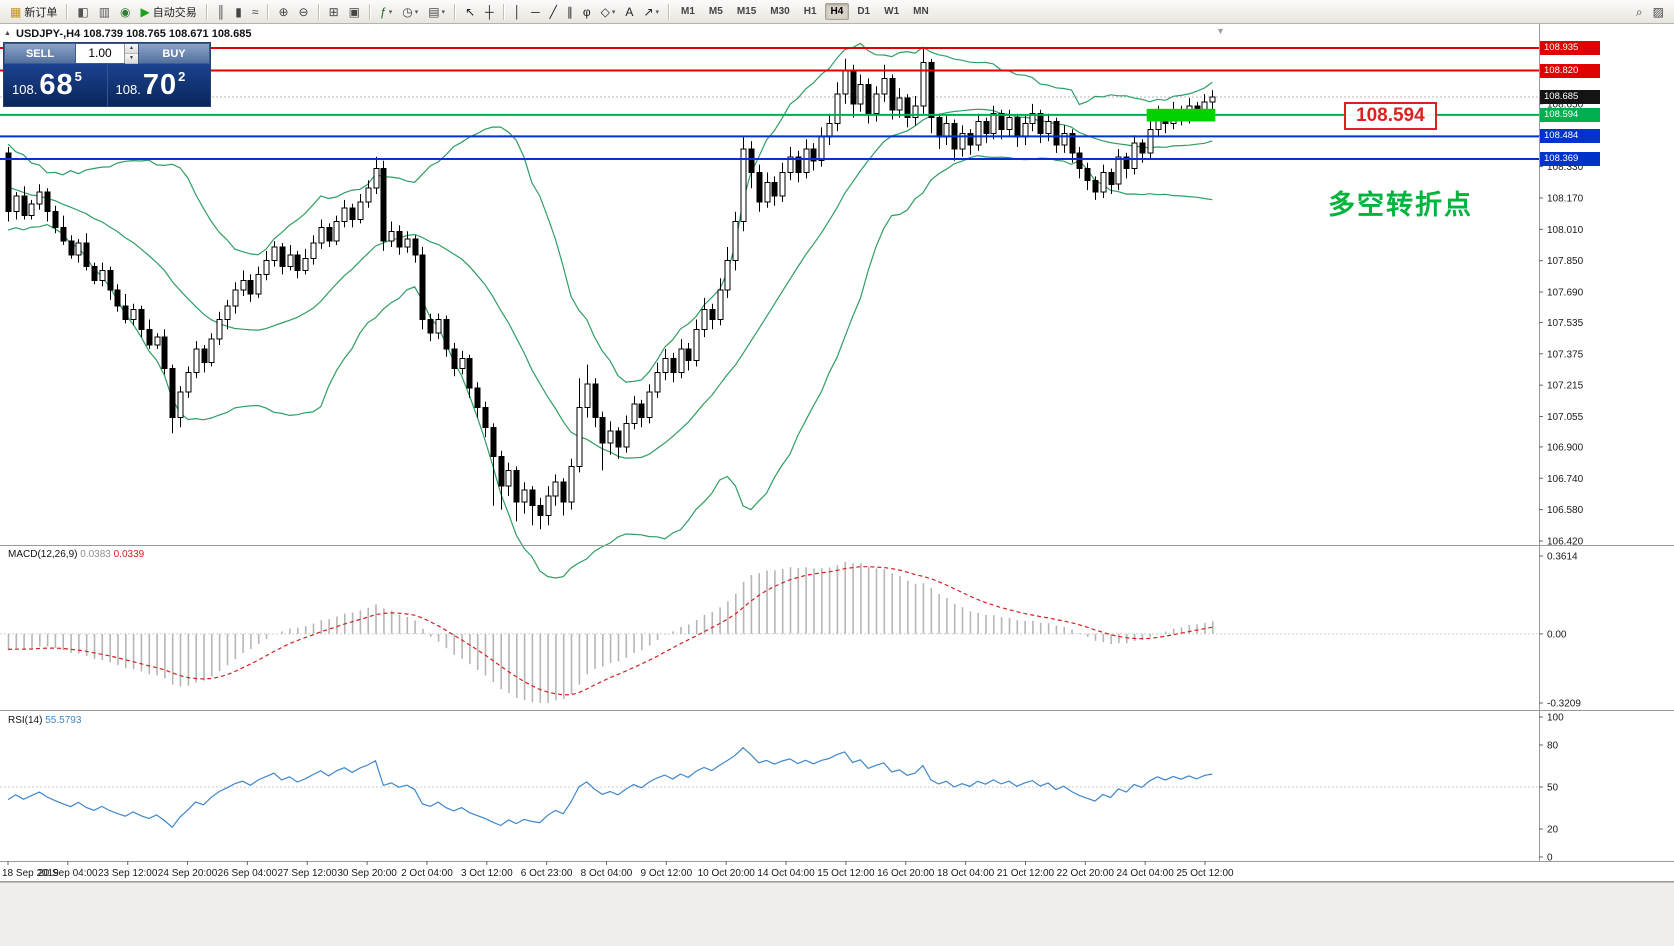 This screenshot has width=1674, height=946. I want to click on sell-button: SELL, so click(40, 53).